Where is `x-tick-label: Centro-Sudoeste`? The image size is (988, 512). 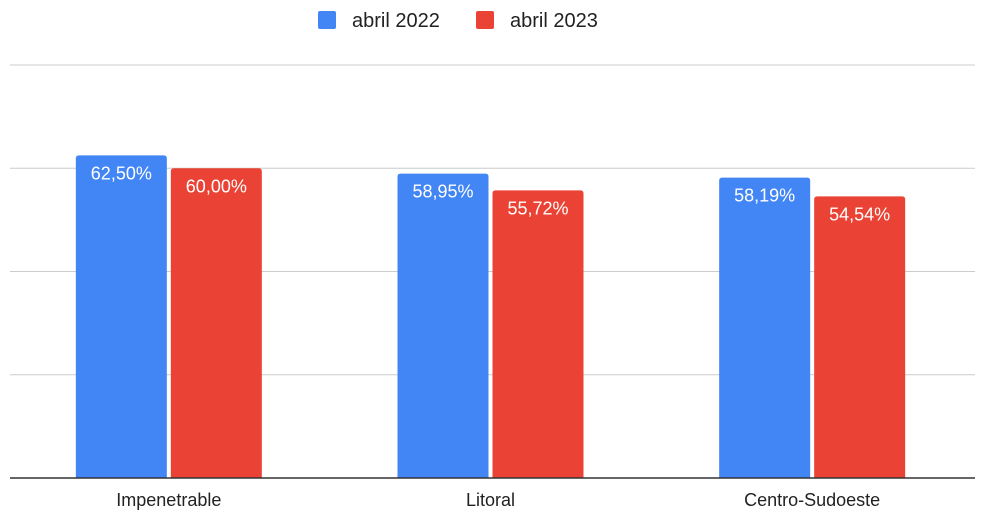
x-tick-label: Centro-Sudoeste is located at coordinates (812, 500).